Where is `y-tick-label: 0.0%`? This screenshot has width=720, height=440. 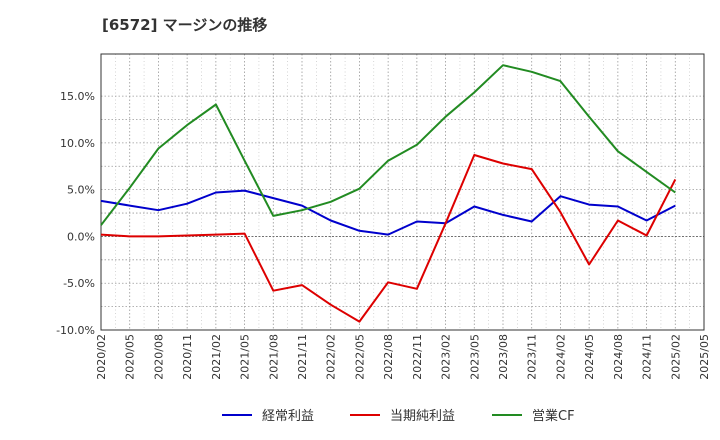 y-tick-label: 0.0% is located at coordinates (81, 236).